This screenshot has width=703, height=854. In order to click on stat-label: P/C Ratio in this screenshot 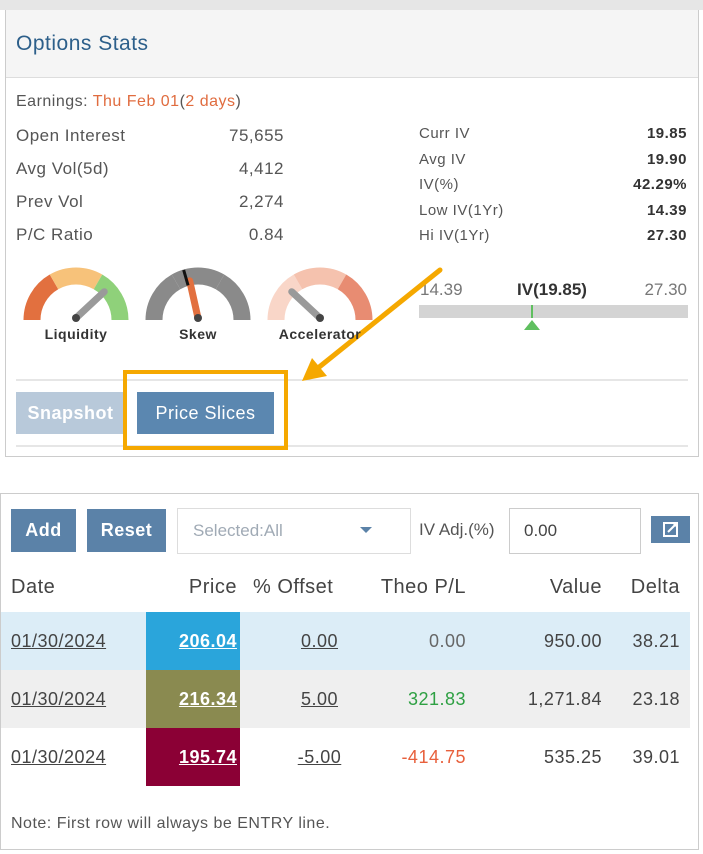, I will do `click(55, 234)`.